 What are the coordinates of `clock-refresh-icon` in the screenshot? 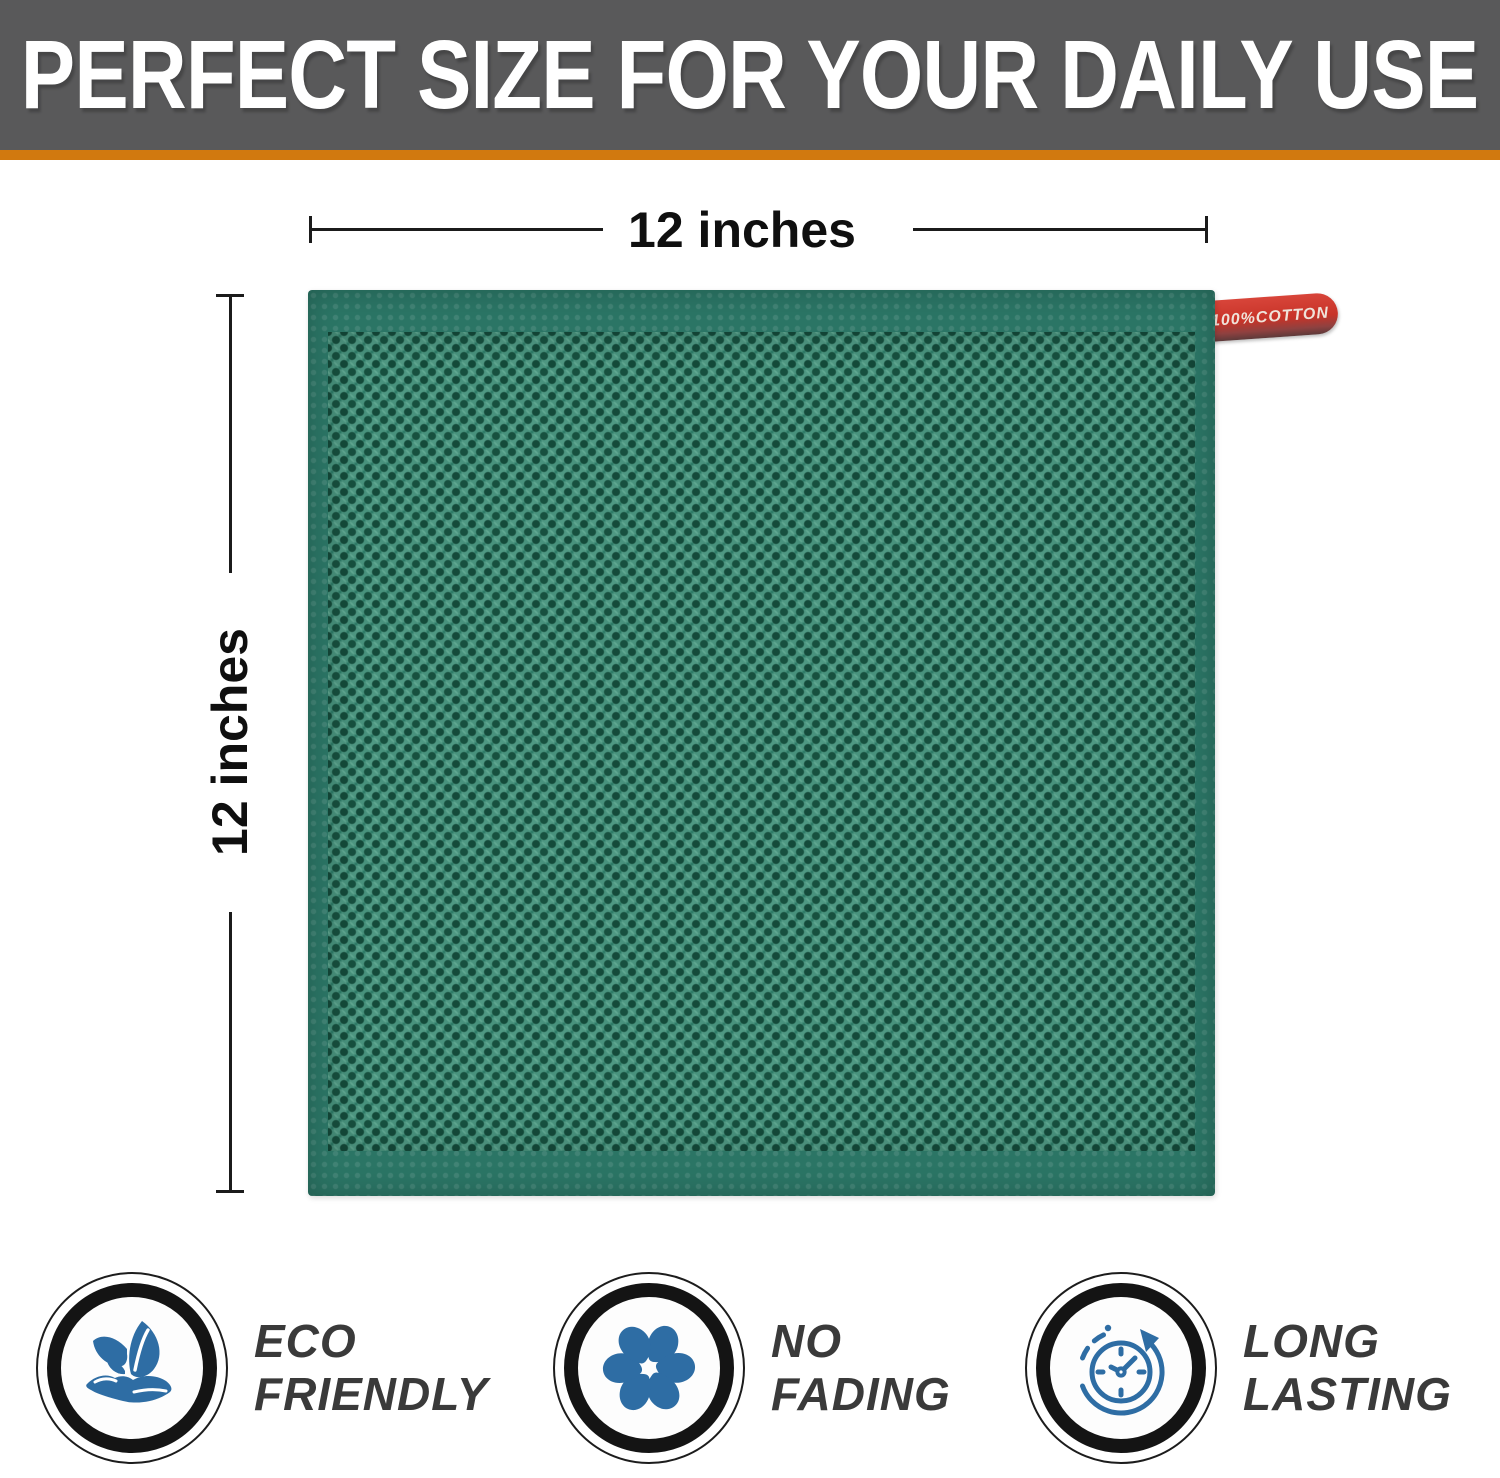 It's located at (1122, 1370).